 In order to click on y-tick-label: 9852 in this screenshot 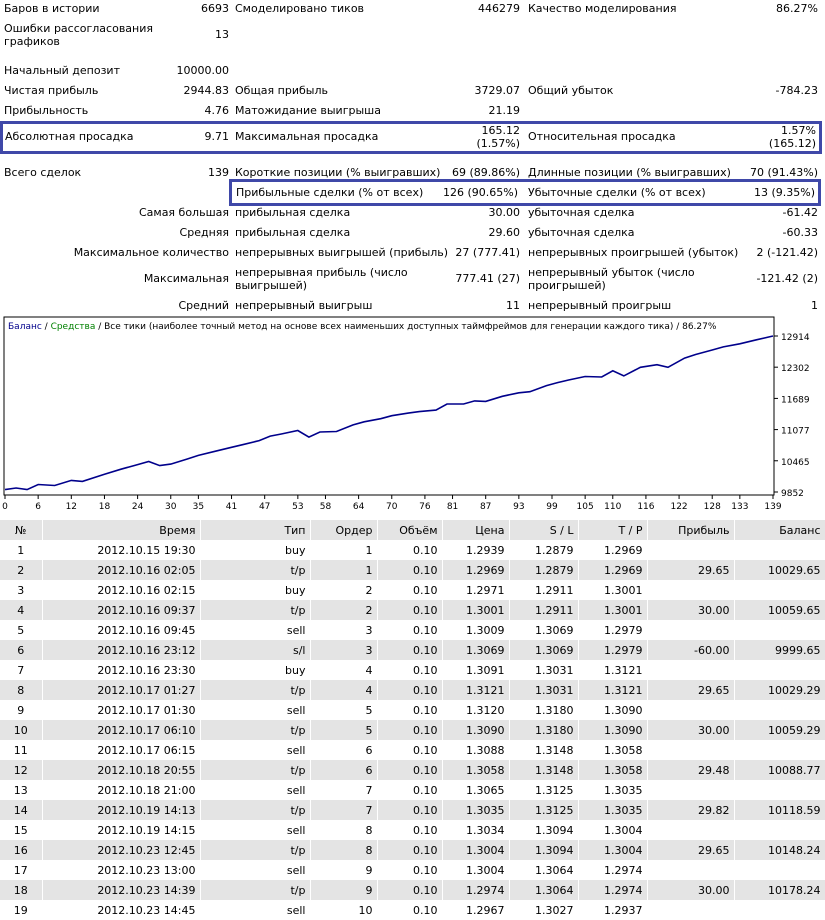, I will do `click(792, 494)`.